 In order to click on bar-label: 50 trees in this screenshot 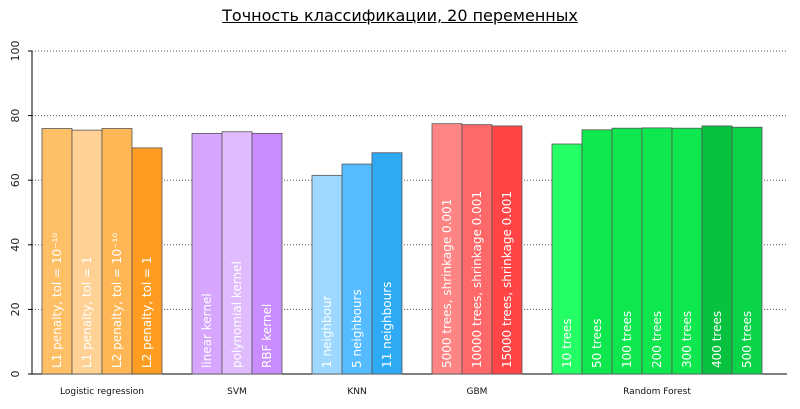, I will do `click(597, 343)`.